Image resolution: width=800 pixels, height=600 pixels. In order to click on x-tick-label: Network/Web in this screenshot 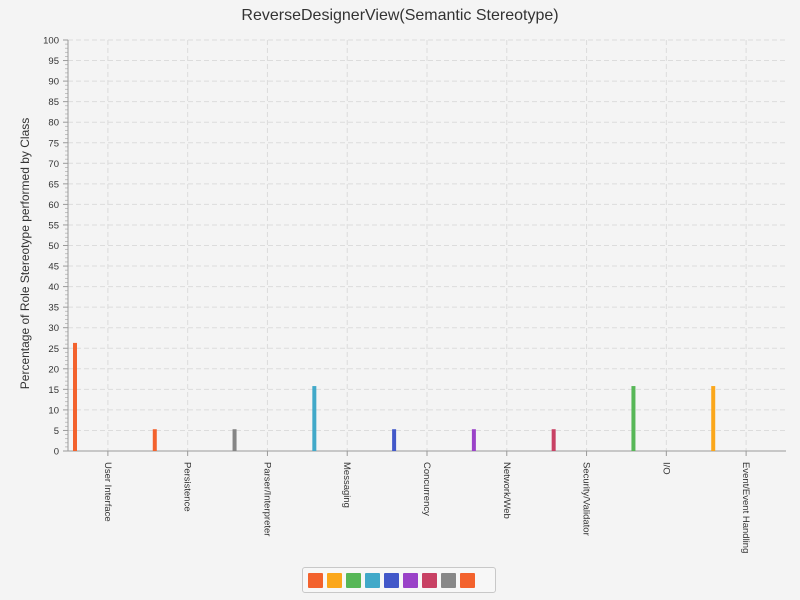, I will do `click(506, 490)`.